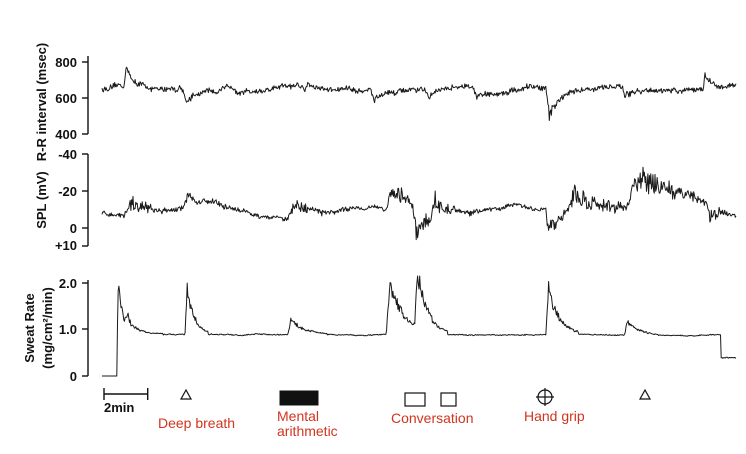 Image resolution: width=746 pixels, height=454 pixels. I want to click on conversation-label: Conversation, so click(432, 418).